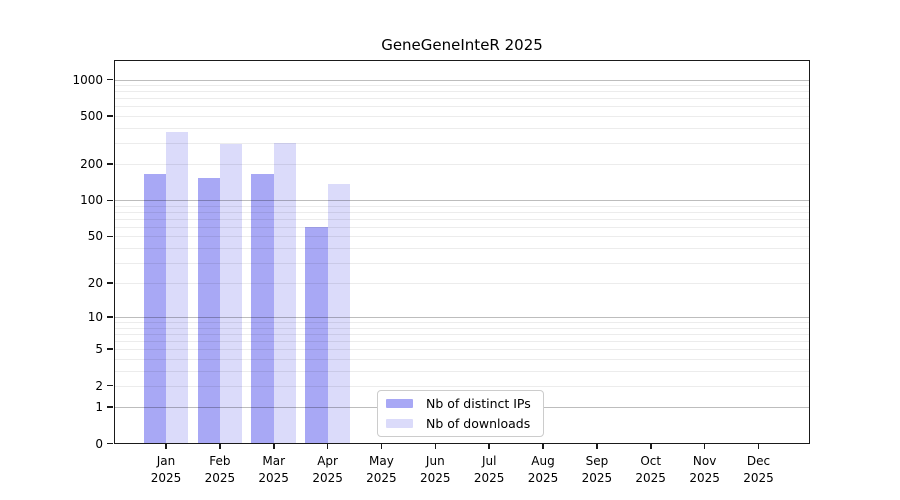 The image size is (900, 500). I want to click on bar-downloads-jan-2025, so click(177, 288).